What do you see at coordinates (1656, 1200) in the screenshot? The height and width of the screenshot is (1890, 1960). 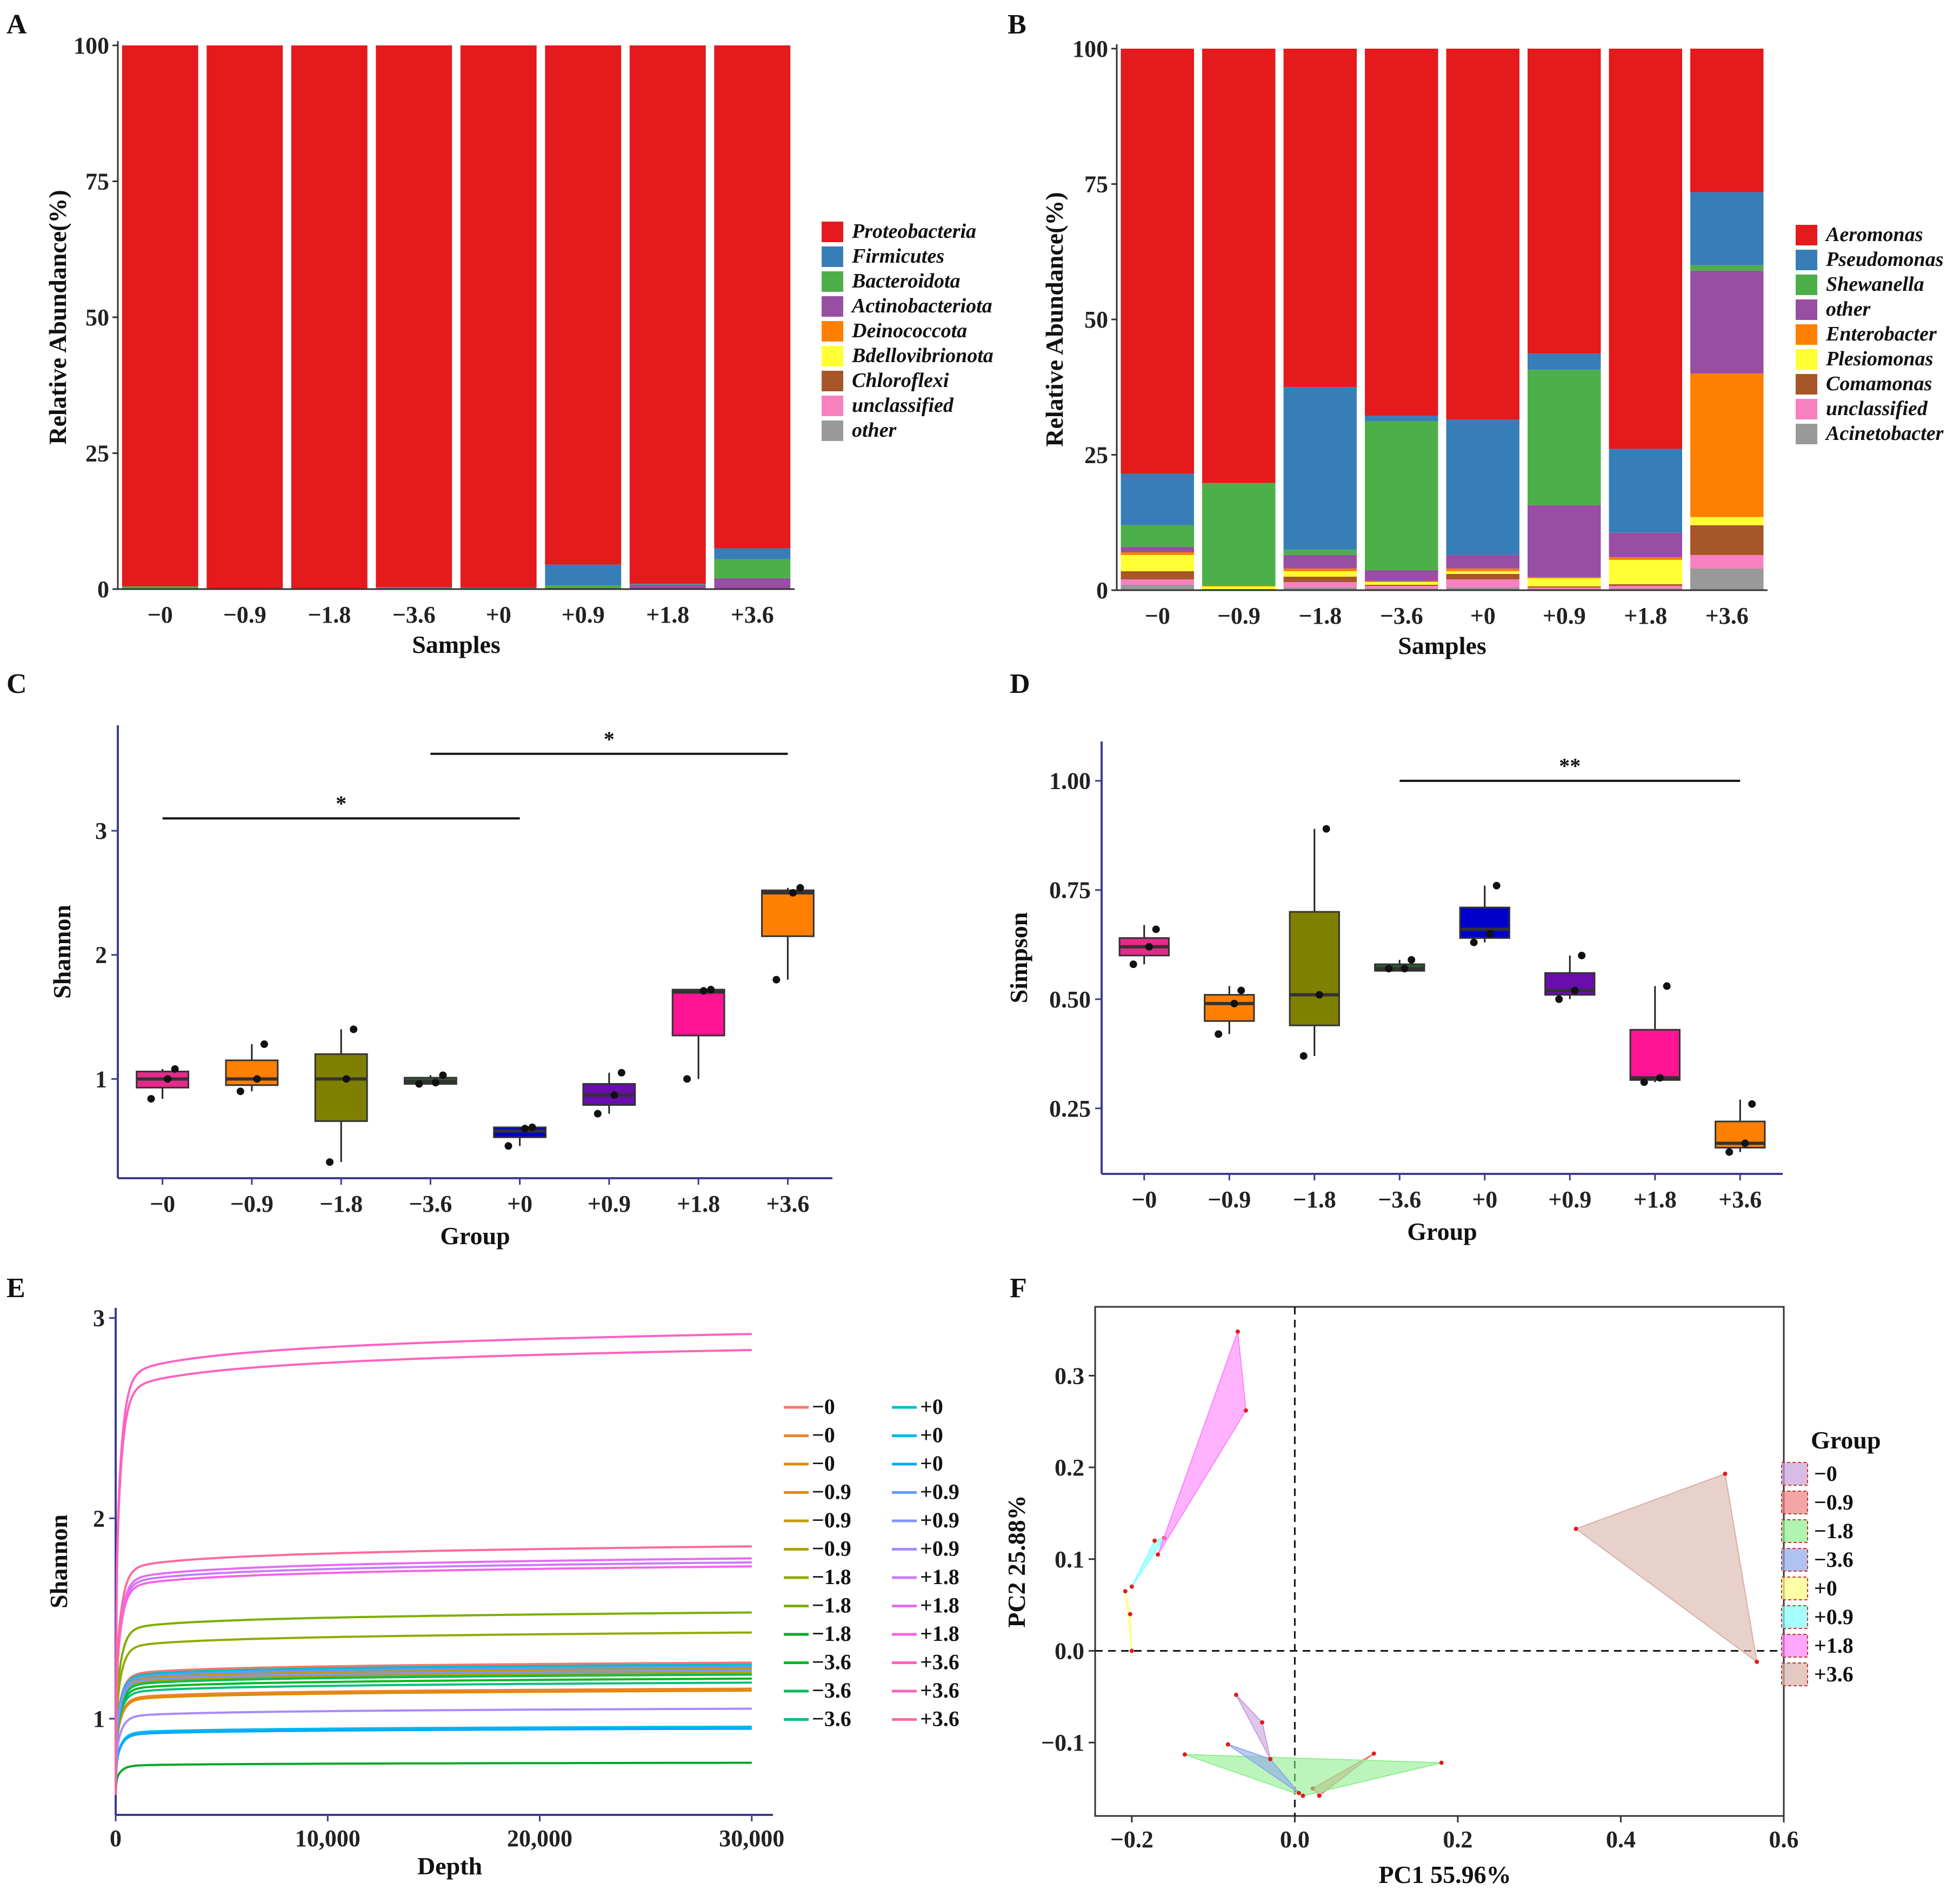 I see `x-tick-label: +1.8` at bounding box center [1656, 1200].